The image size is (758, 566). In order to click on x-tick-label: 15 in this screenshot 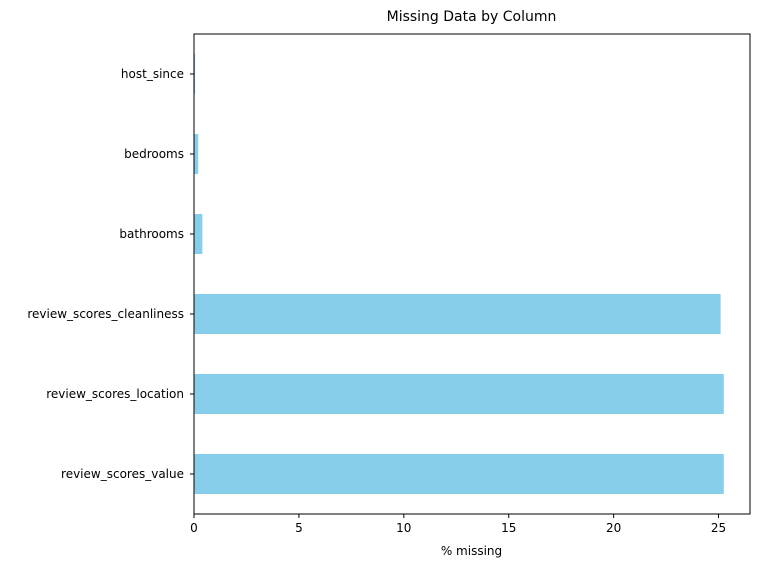, I will do `click(508, 528)`.